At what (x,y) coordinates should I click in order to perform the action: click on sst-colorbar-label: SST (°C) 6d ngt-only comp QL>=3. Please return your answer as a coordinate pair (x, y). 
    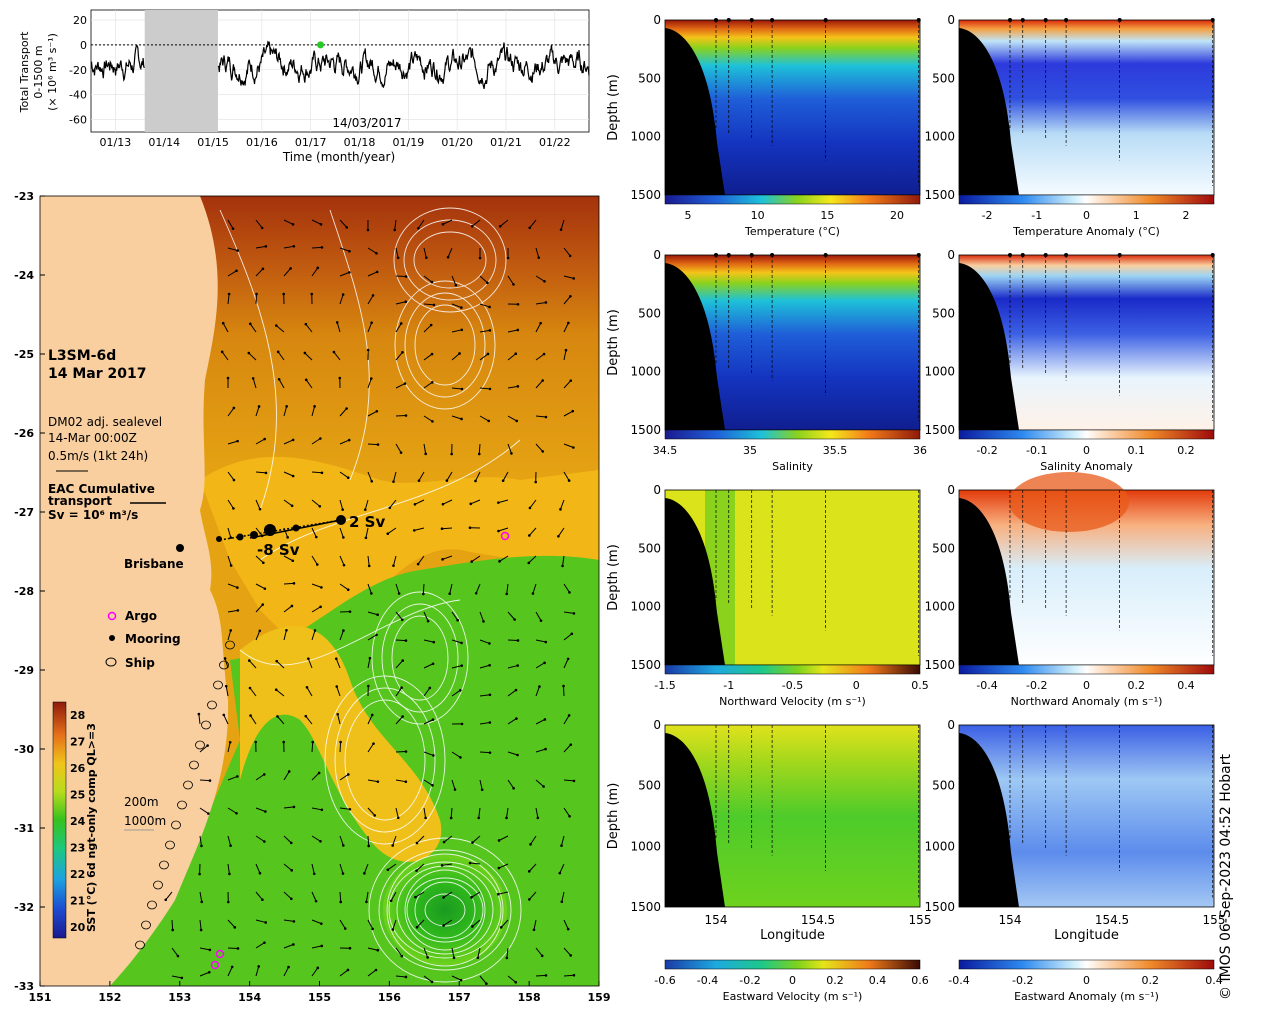
    Looking at the image, I should click on (91, 827).